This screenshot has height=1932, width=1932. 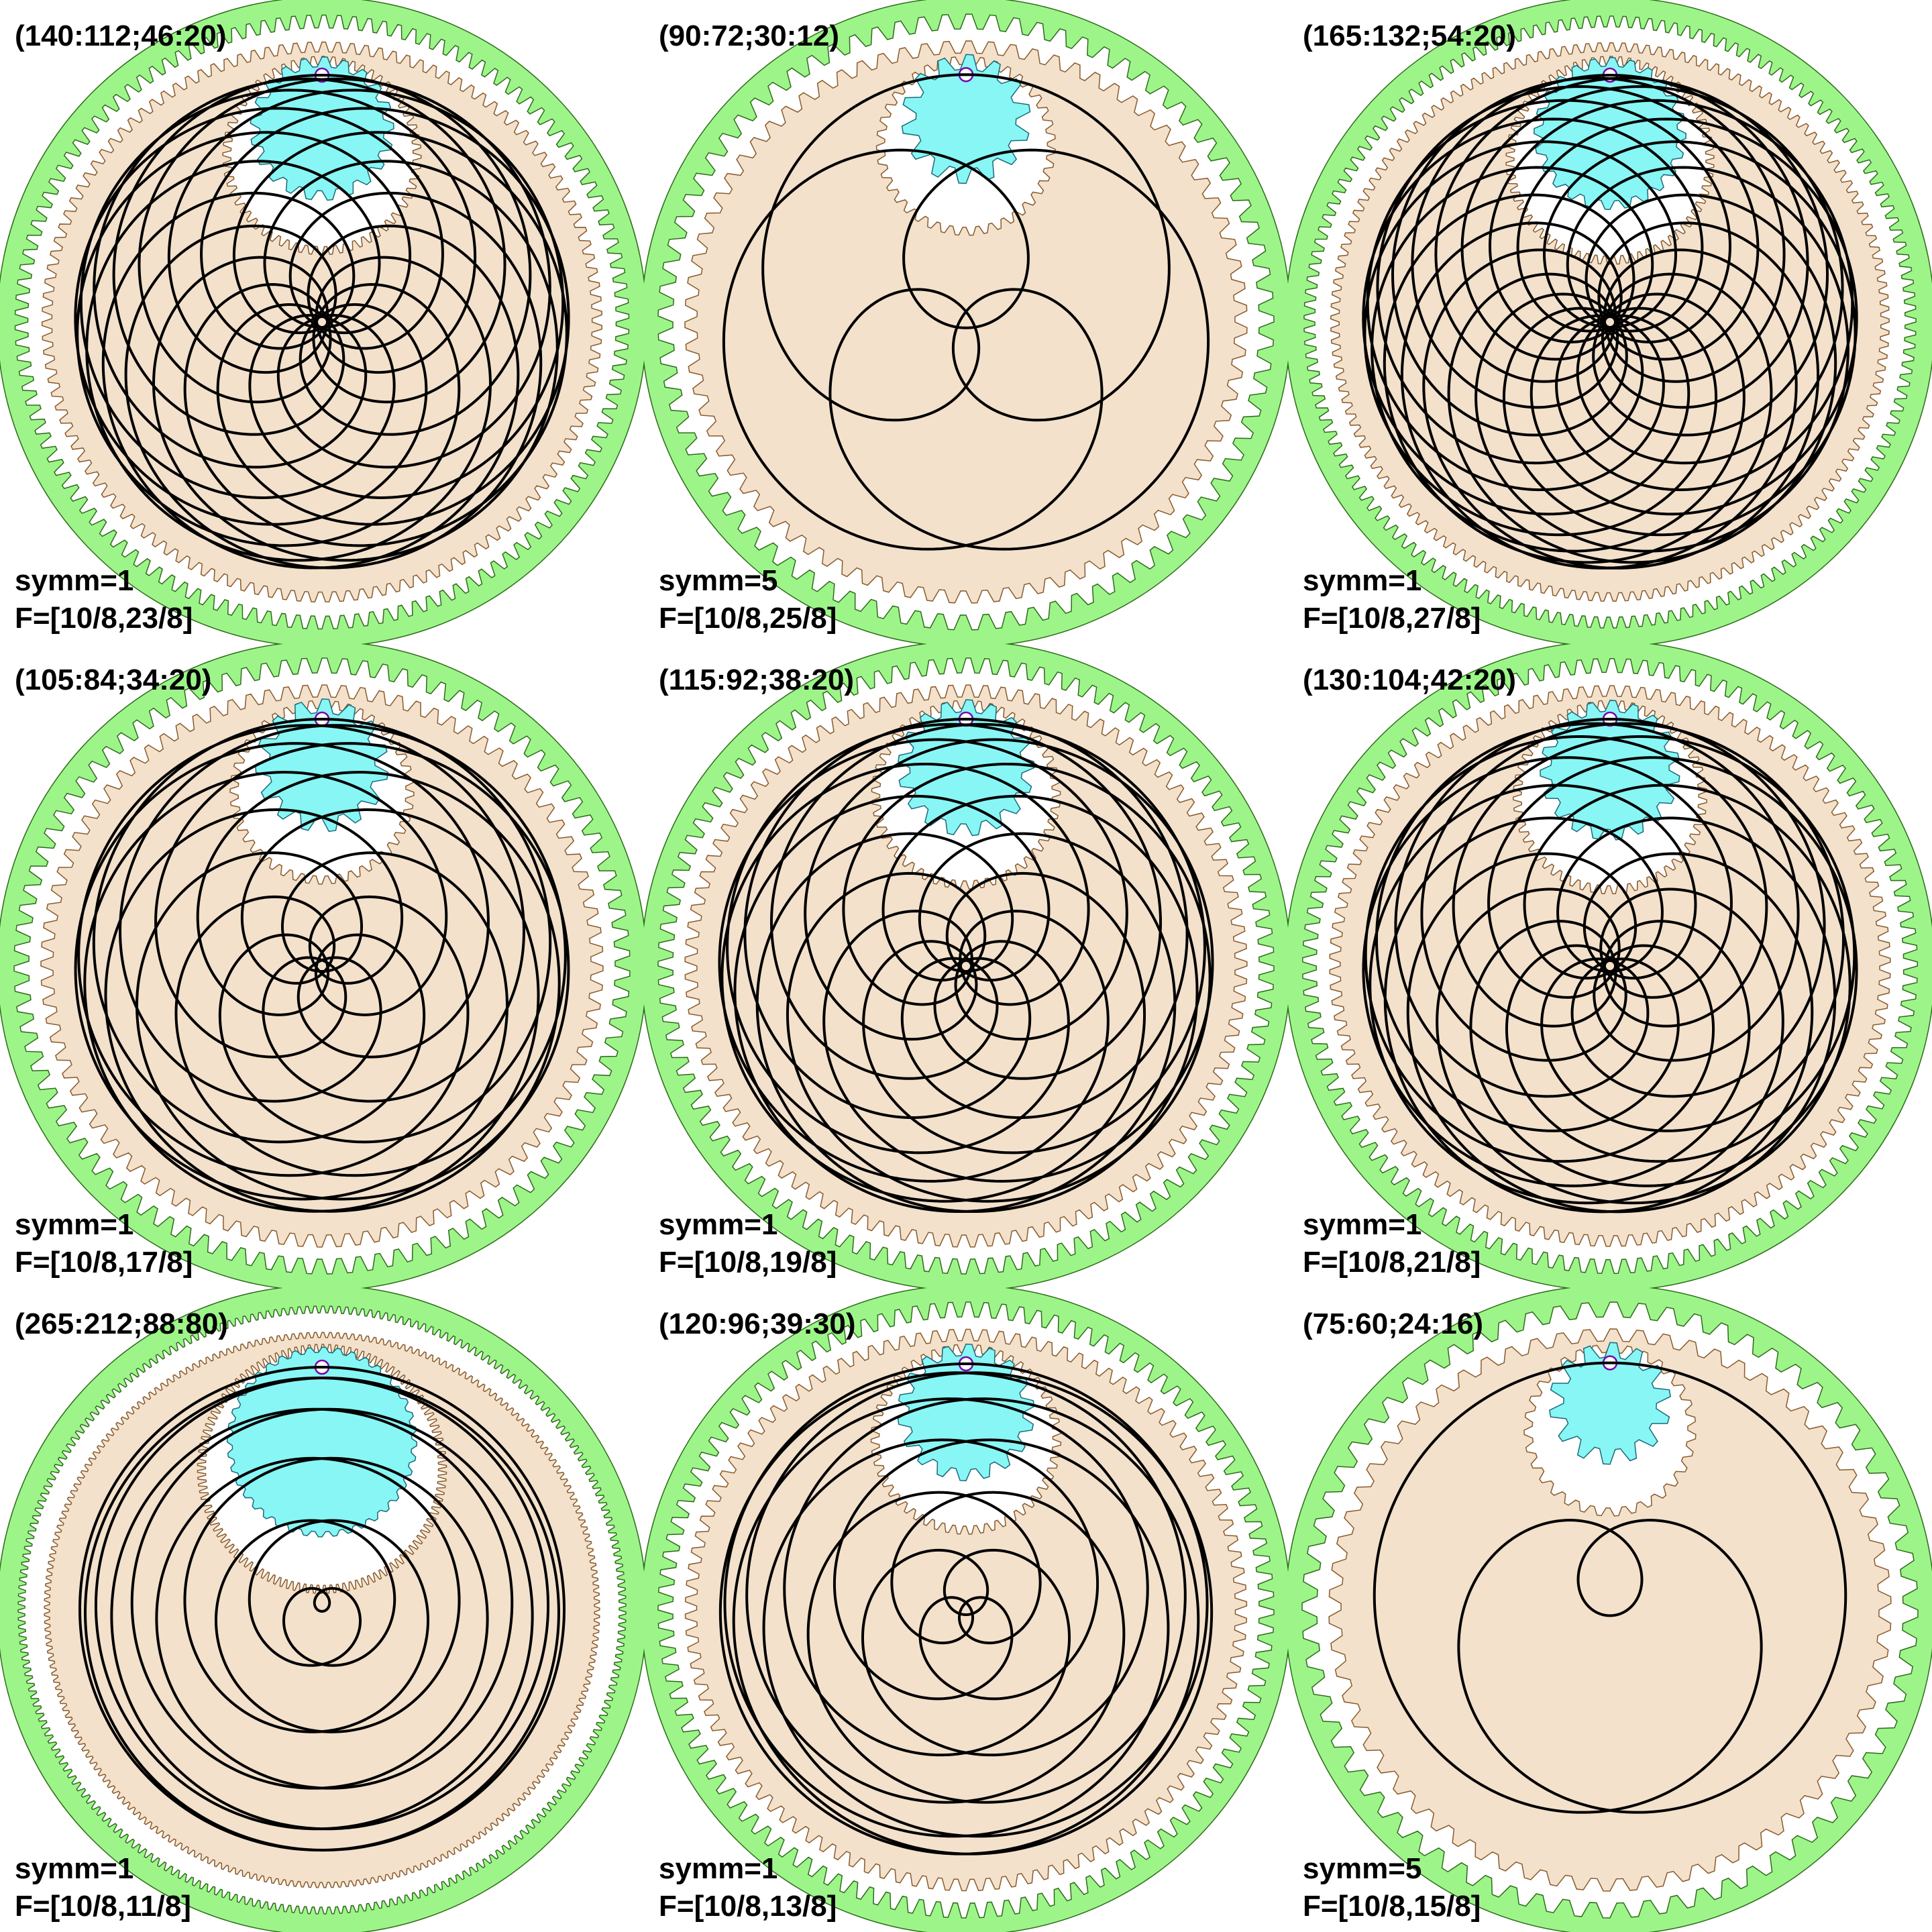 What do you see at coordinates (121, 35) in the screenshot?
I see `gear-params-label: (140:112;46:20)` at bounding box center [121, 35].